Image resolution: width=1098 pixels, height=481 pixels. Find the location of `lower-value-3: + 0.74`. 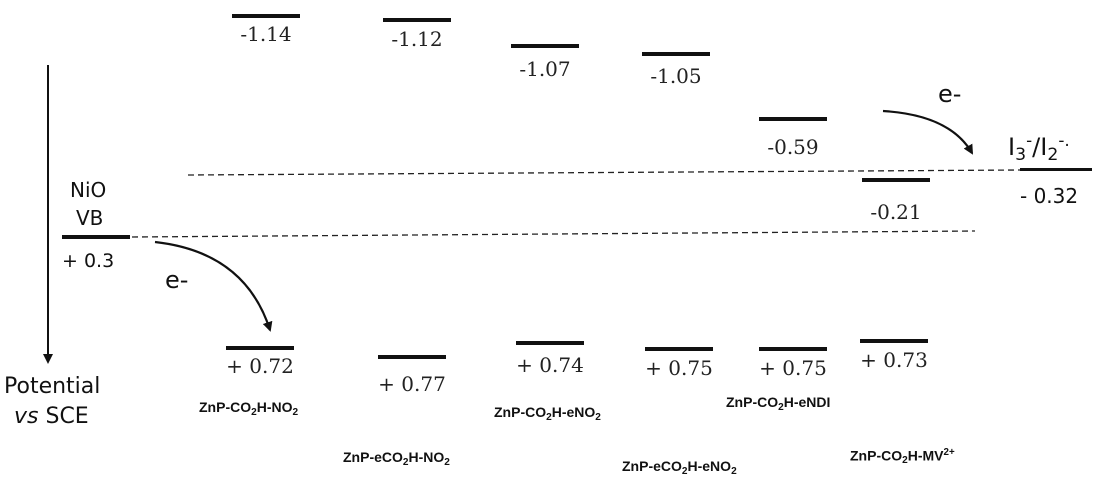

lower-value-3: + 0.74 is located at coordinates (550, 365).